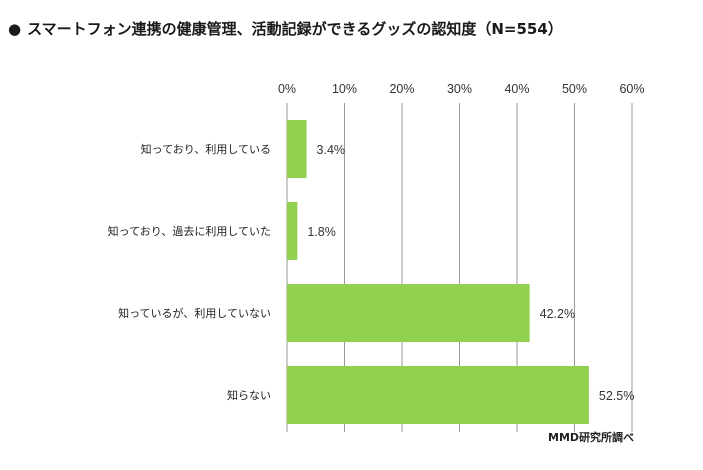  What do you see at coordinates (331, 150) in the screenshot?
I see `data-label: 3.4%` at bounding box center [331, 150].